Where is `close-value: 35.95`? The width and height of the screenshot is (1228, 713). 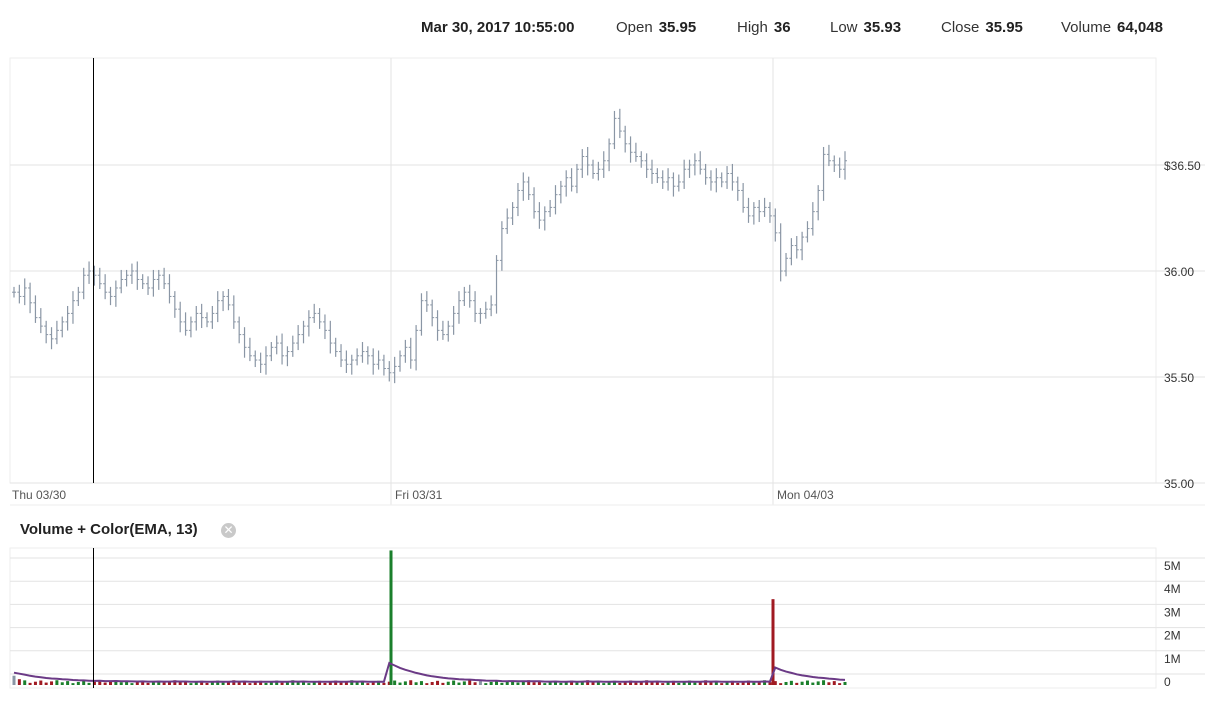 close-value: 35.95 is located at coordinates (1004, 27).